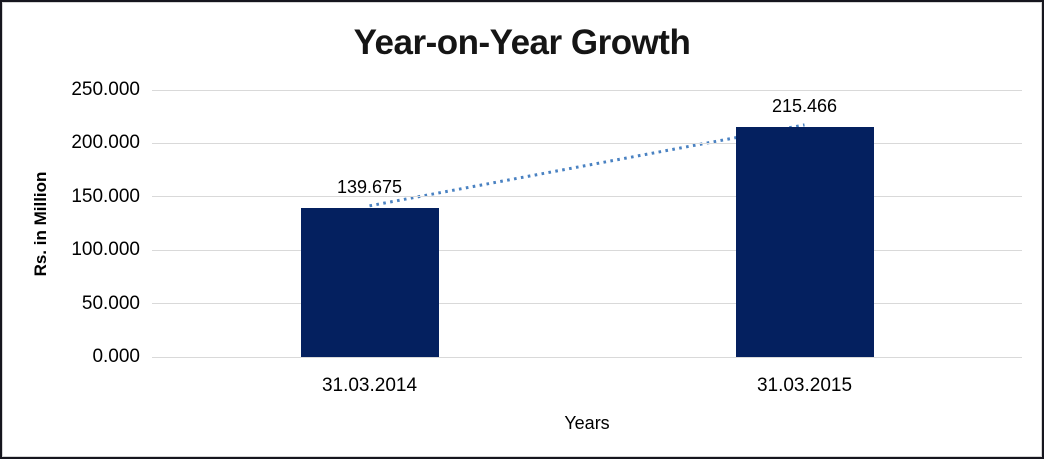  Describe the element at coordinates (369, 282) in the screenshot. I see `bar-31.03.2014` at that location.